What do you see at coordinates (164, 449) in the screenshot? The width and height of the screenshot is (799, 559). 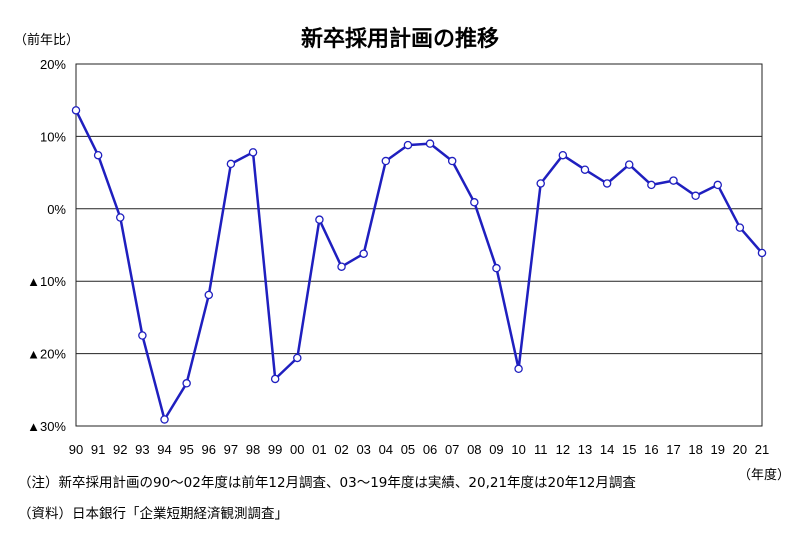 I see `x-tick-label: 94` at bounding box center [164, 449].